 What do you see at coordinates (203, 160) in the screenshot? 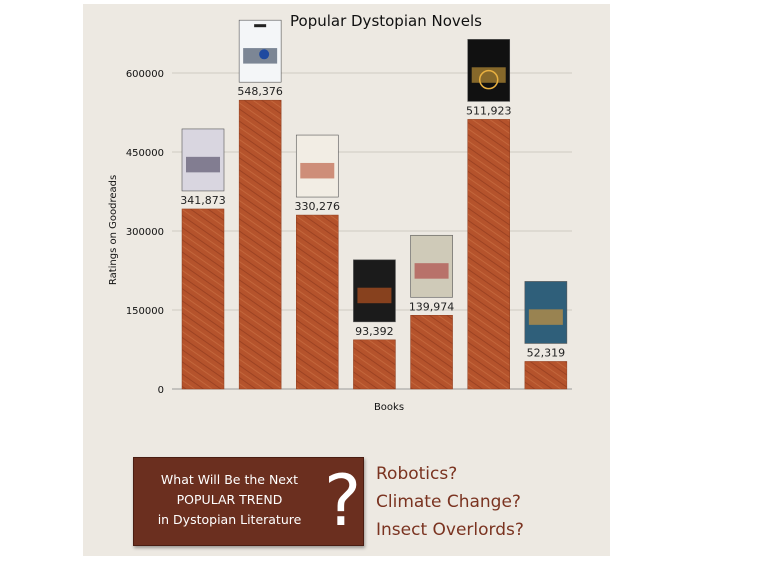
I see `brave-new-world-cover` at bounding box center [203, 160].